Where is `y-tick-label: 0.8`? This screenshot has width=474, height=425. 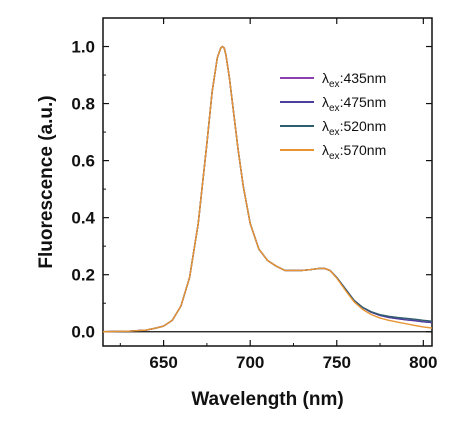
y-tick-label: 0.8 is located at coordinates (83, 104).